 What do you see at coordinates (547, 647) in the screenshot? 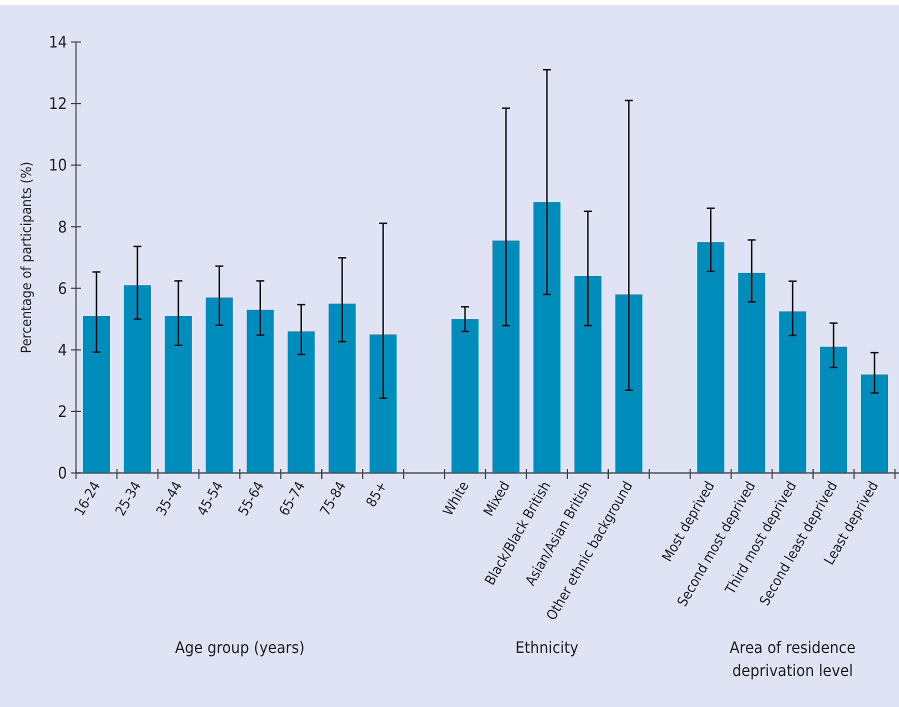
I see `text: Ethnicity` at bounding box center [547, 647].